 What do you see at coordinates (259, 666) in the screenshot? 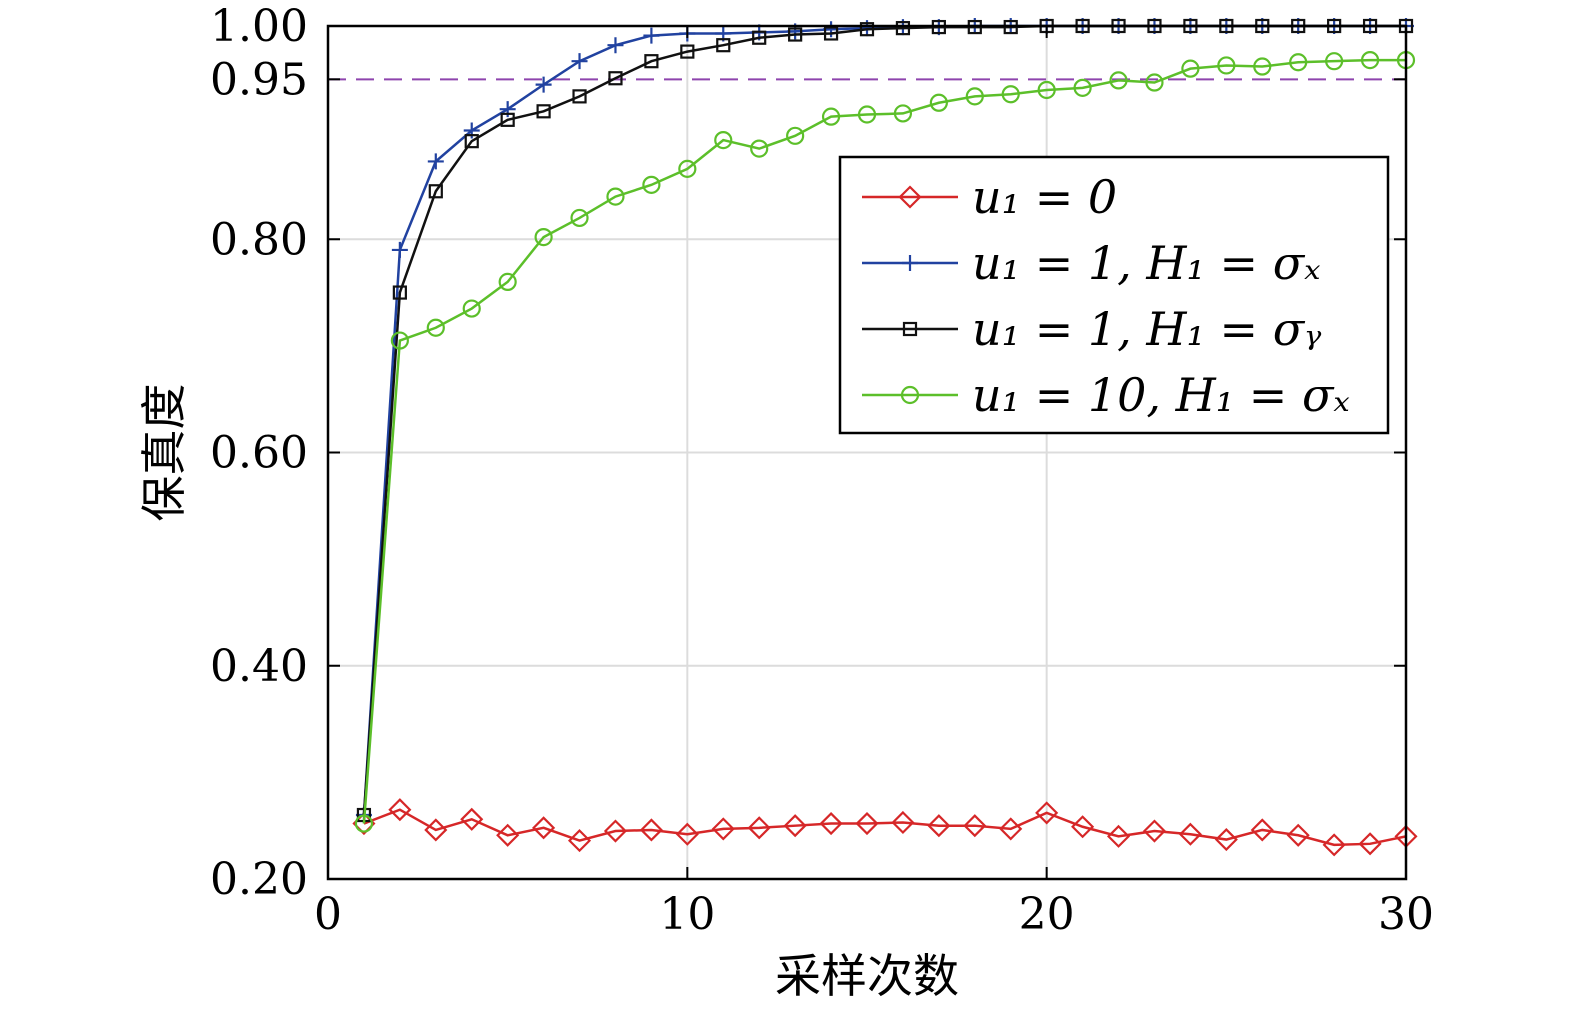
I see `y-tick-label: 0.40` at bounding box center [259, 666].